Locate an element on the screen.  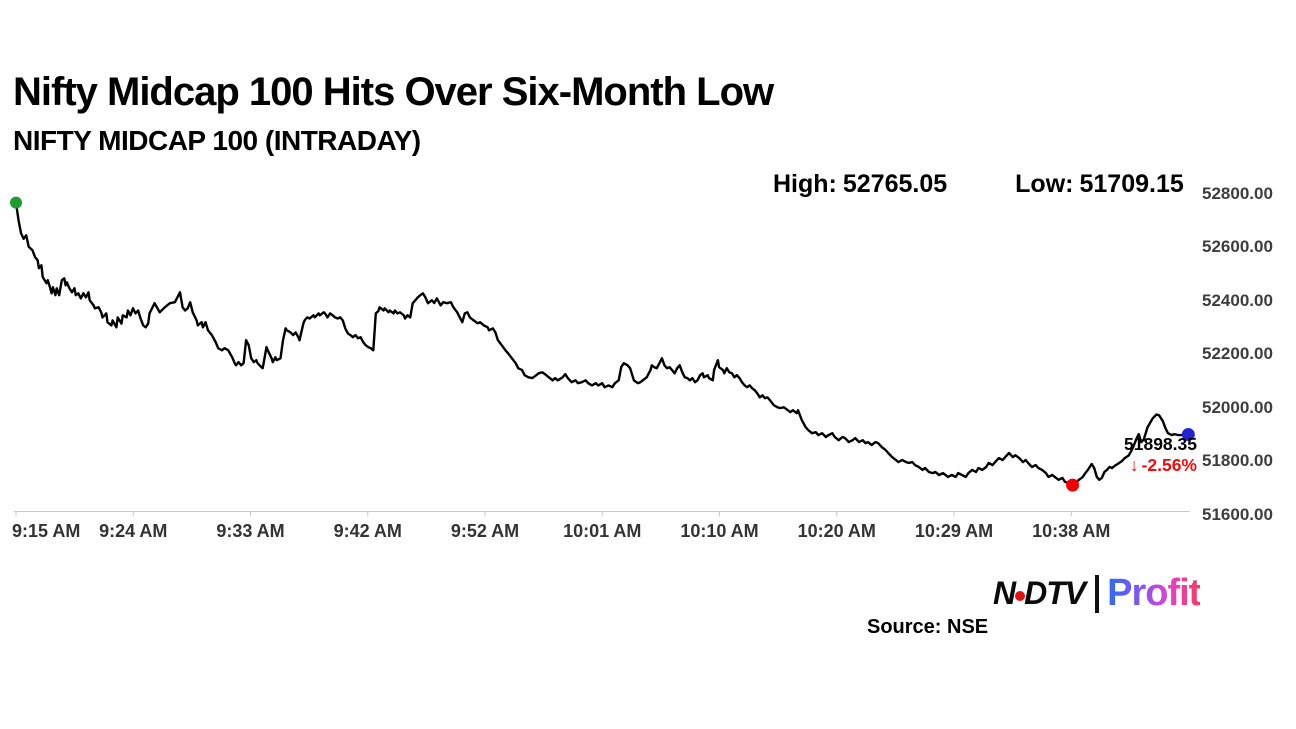
change-percent-value: -2.56% is located at coordinates (1169, 465).